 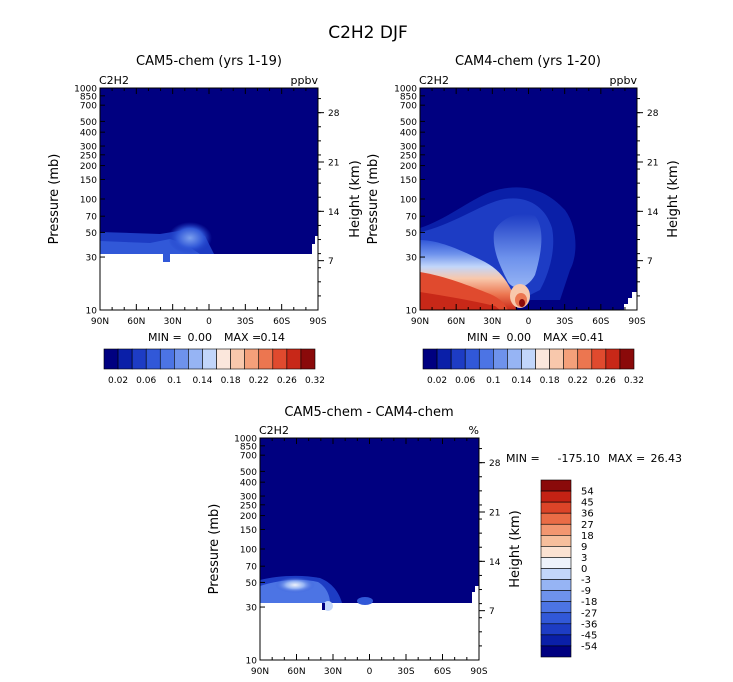 What do you see at coordinates (517, 250) in the screenshot?
I see `inner-plume` at bounding box center [517, 250].